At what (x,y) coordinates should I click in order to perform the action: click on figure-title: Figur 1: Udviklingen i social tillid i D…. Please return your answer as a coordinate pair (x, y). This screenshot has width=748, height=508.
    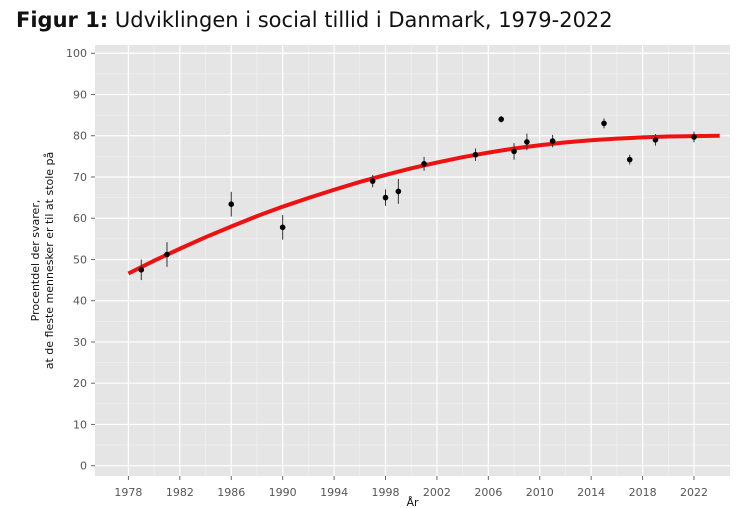
    Looking at the image, I should click on (314, 20).